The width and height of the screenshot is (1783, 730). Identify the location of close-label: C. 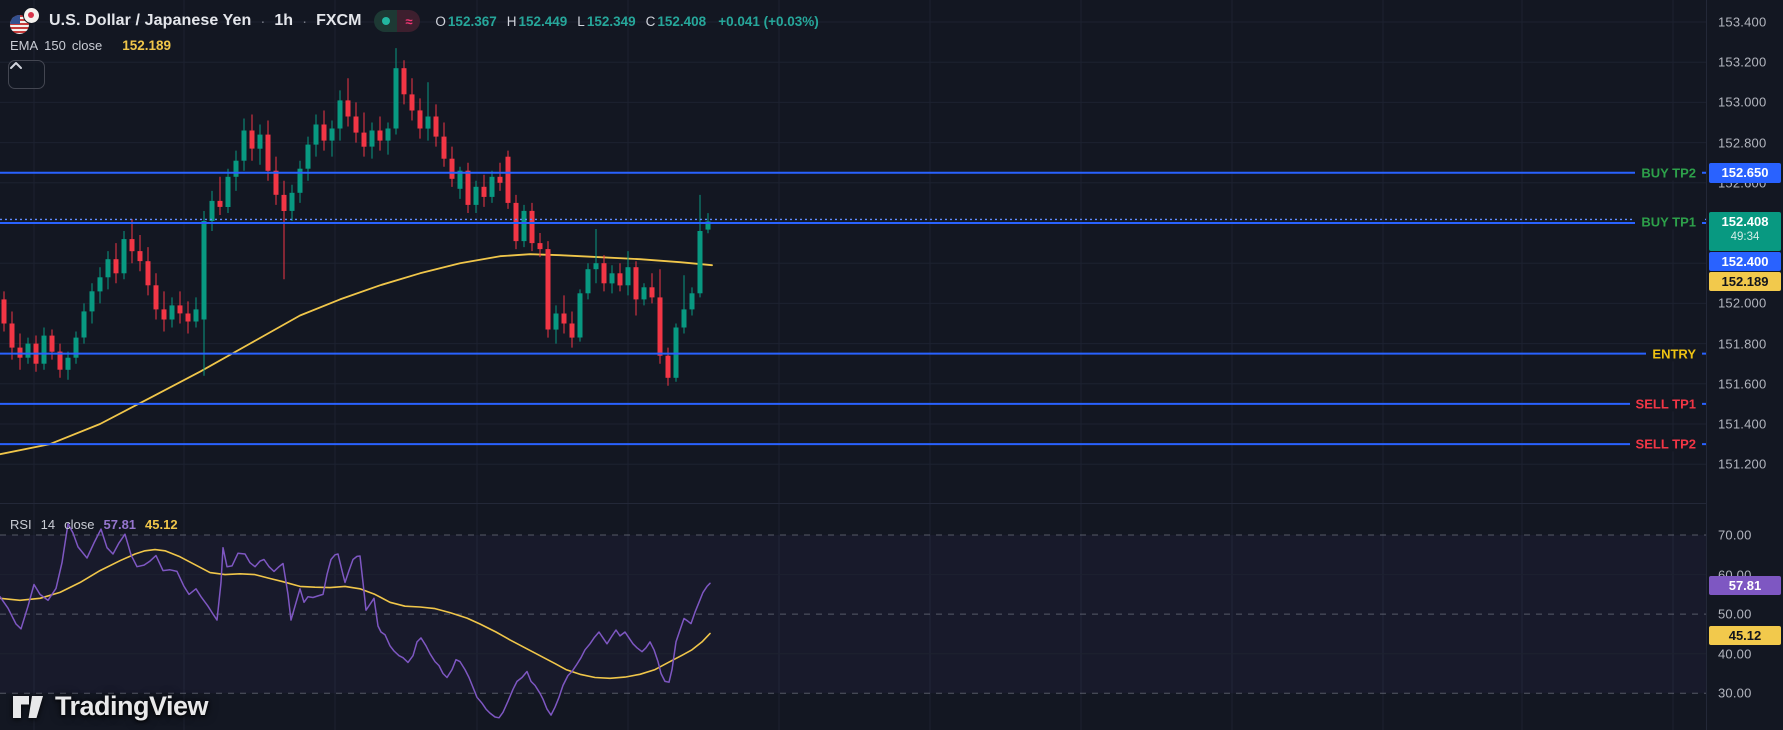
(650, 21).